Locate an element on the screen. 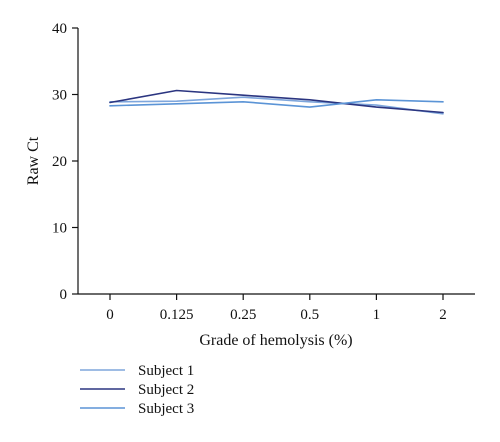 The width and height of the screenshot is (500, 442). x-tick-label: 0.125 is located at coordinates (177, 315).